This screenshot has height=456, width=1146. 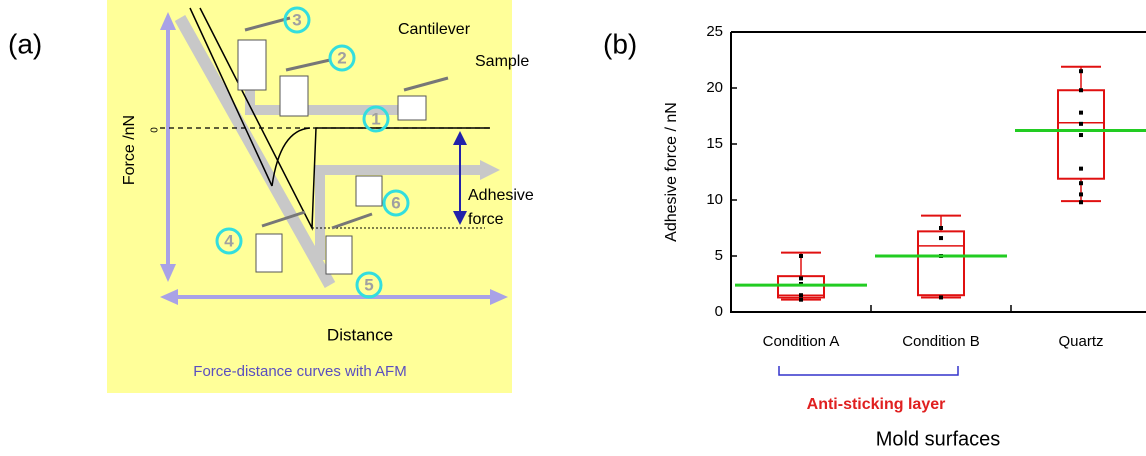 I want to click on step-number: 6, so click(x=395, y=202).